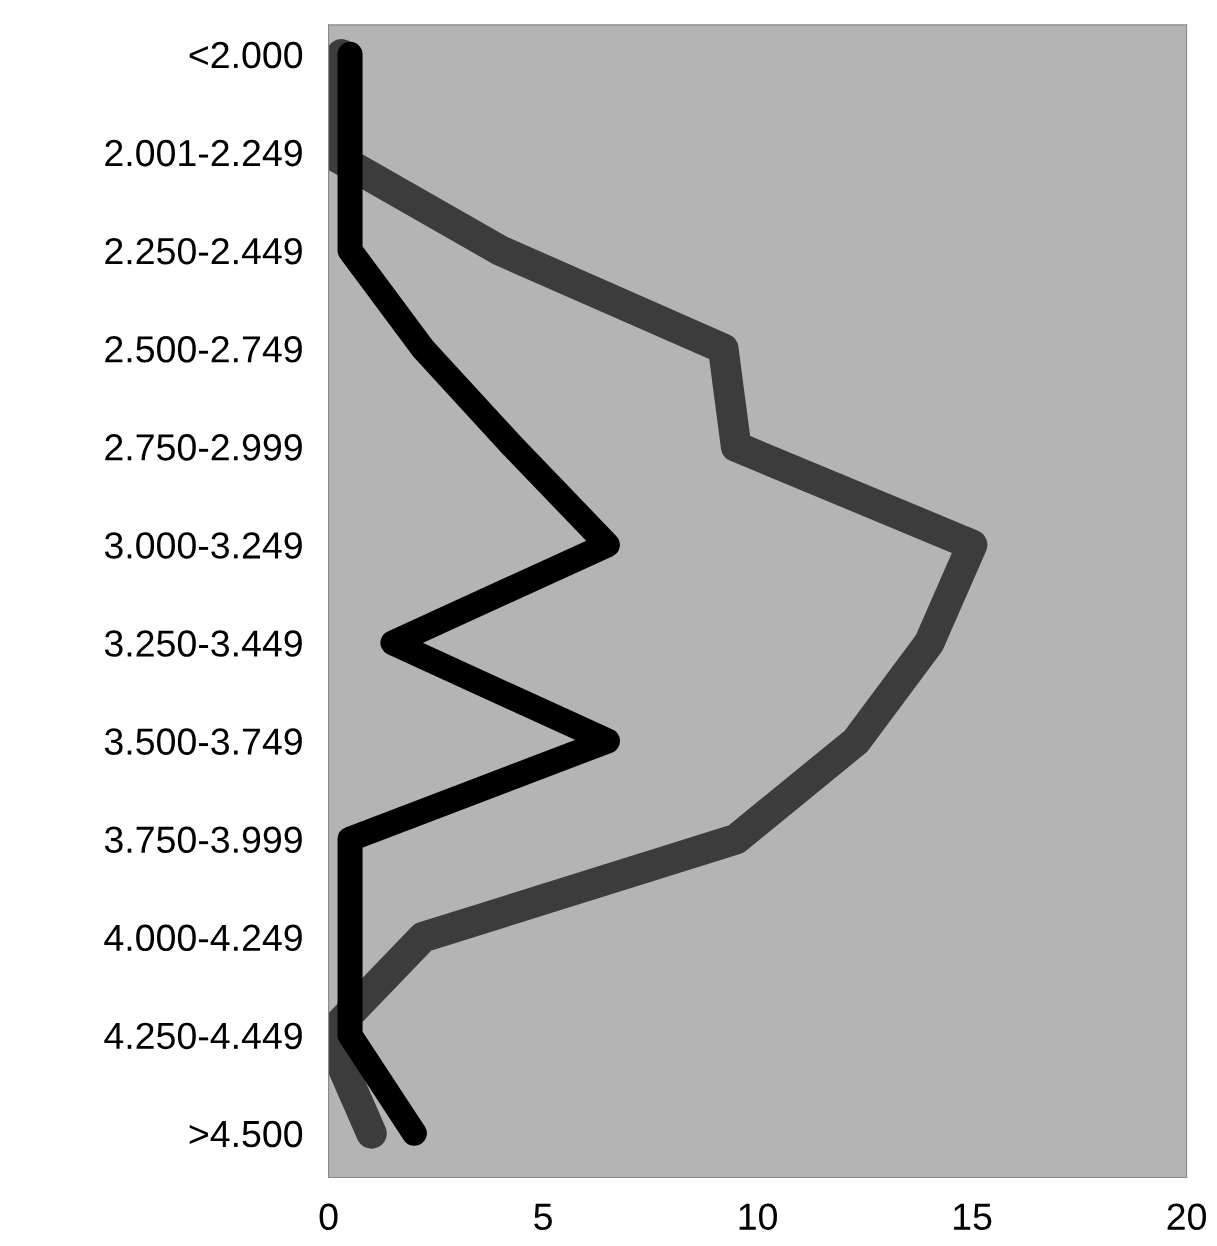 The image size is (1217, 1246). What do you see at coordinates (758, 1217) in the screenshot?
I see `x-tick-label: 10` at bounding box center [758, 1217].